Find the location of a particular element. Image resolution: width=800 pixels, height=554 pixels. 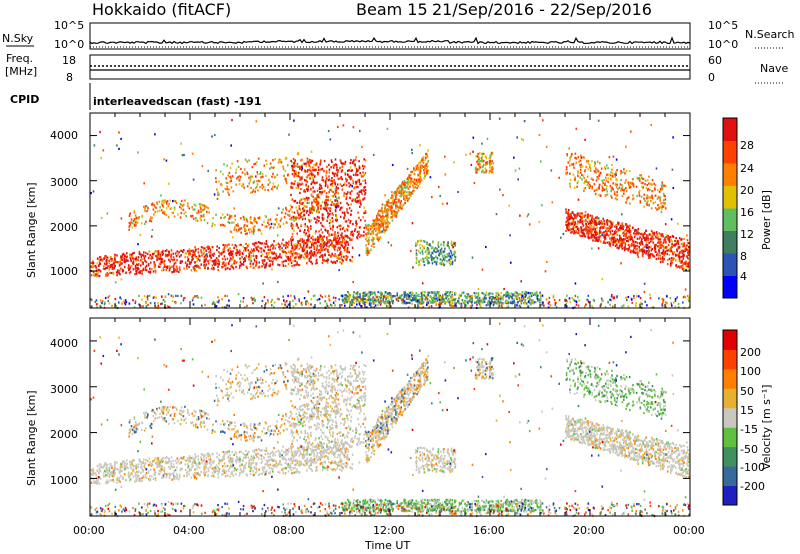

date-range: 21/Sep/2016 - 22/Sep/2016 is located at coordinates (542, 9).